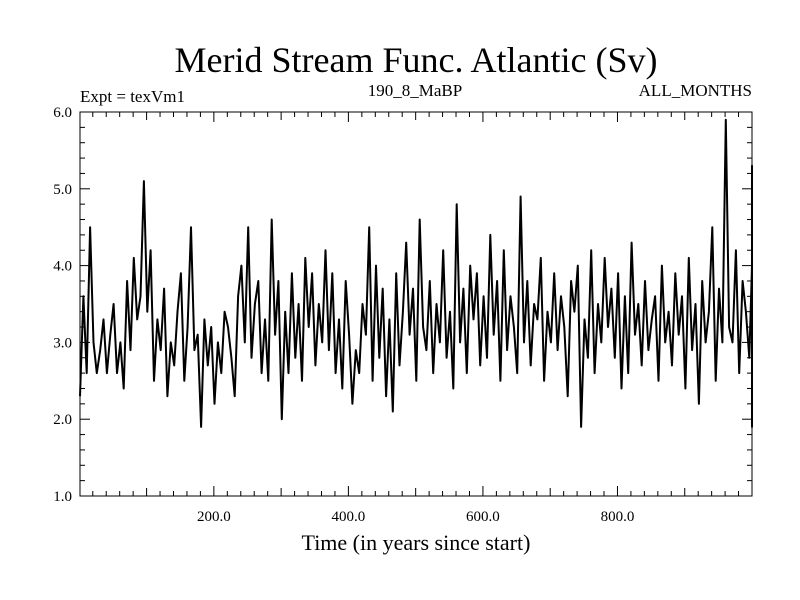 The width and height of the screenshot is (800, 600). What do you see at coordinates (132, 96) in the screenshot?
I see `experiment-label: Expt = texVm1` at bounding box center [132, 96].